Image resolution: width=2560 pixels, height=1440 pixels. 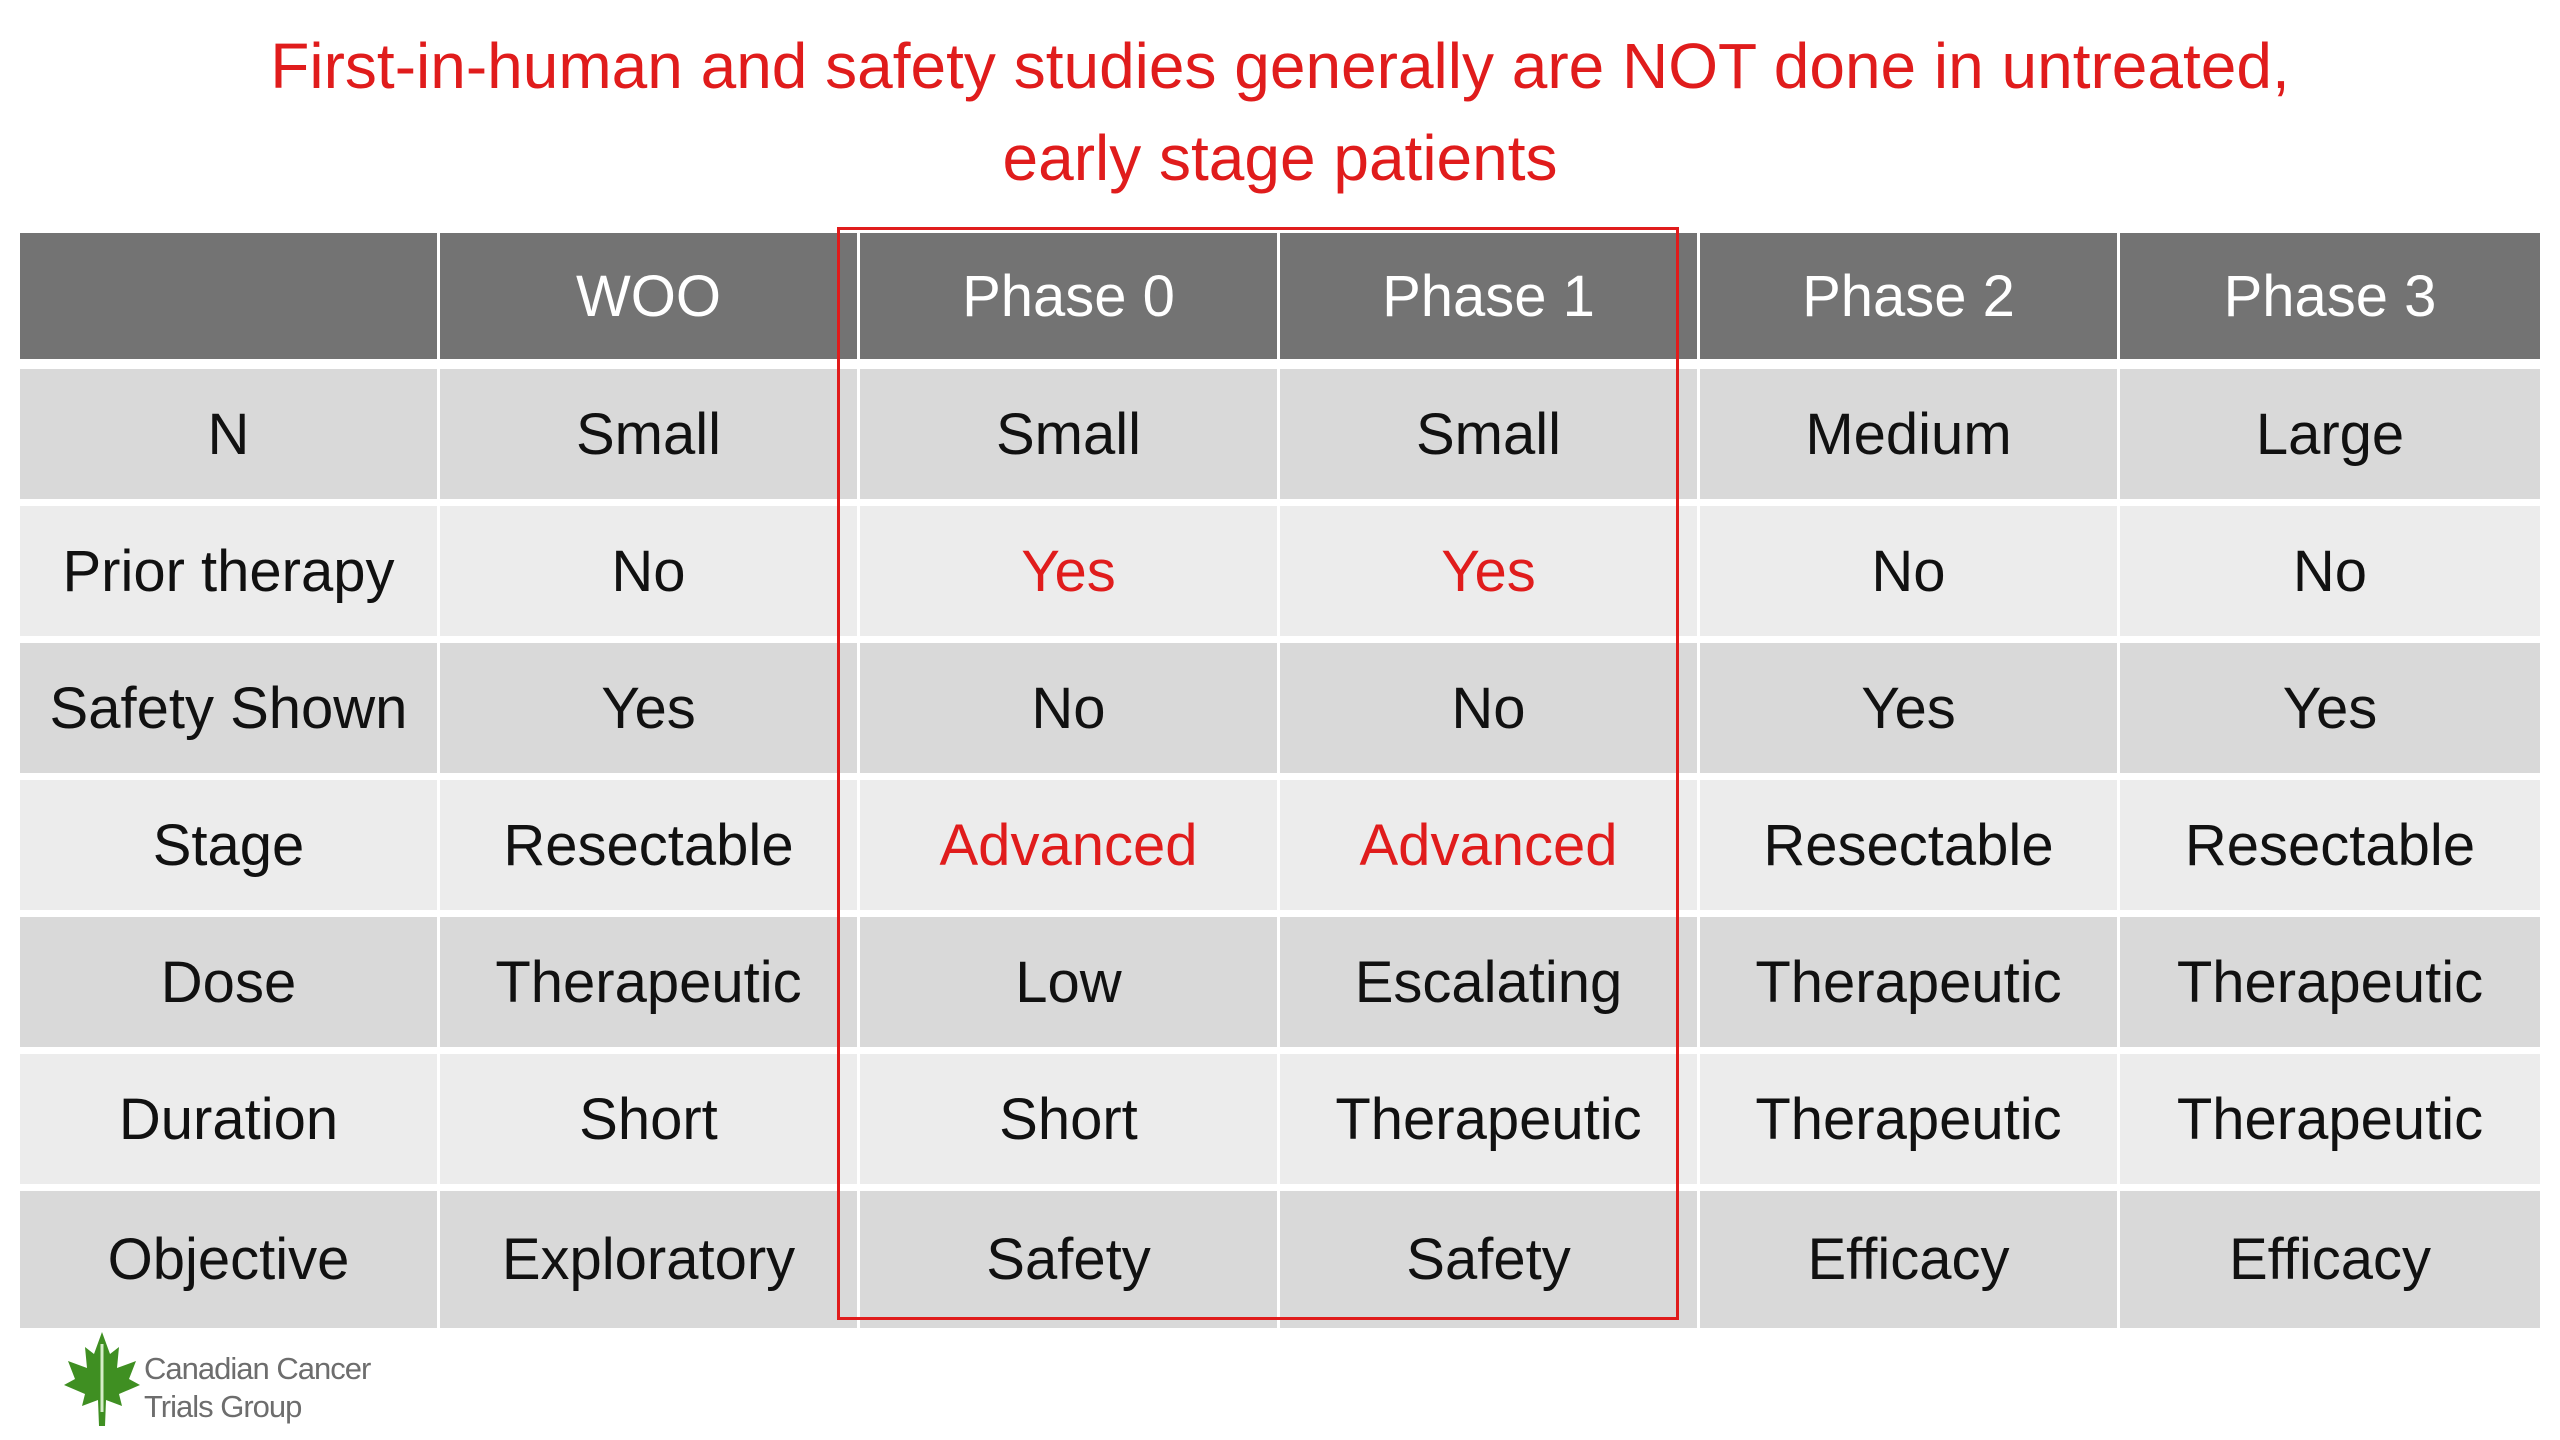 I want to click on table-header-row: WOO Phase 0 Phase 1 Phase 2 Phase 3, so click(x=1280, y=301).